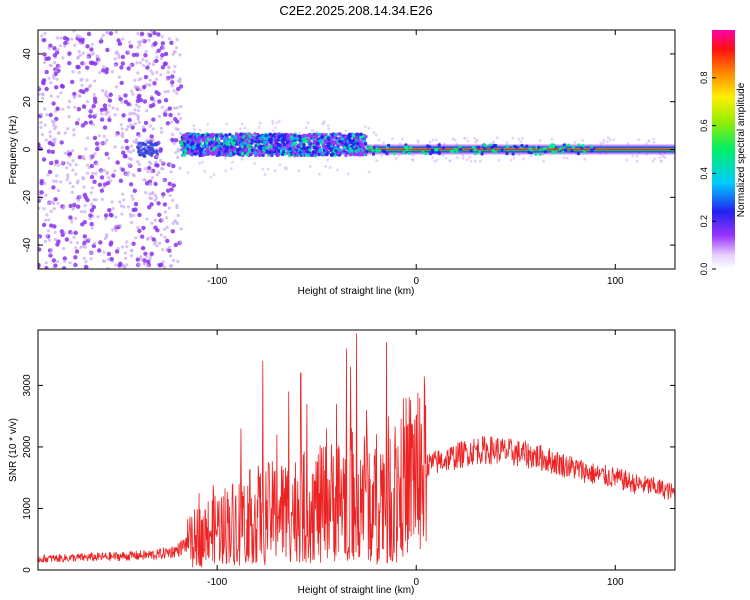 Image resolution: width=750 pixels, height=600 pixels. What do you see at coordinates (152, 153) in the screenshot?
I see `band-start-cell` at bounding box center [152, 153].